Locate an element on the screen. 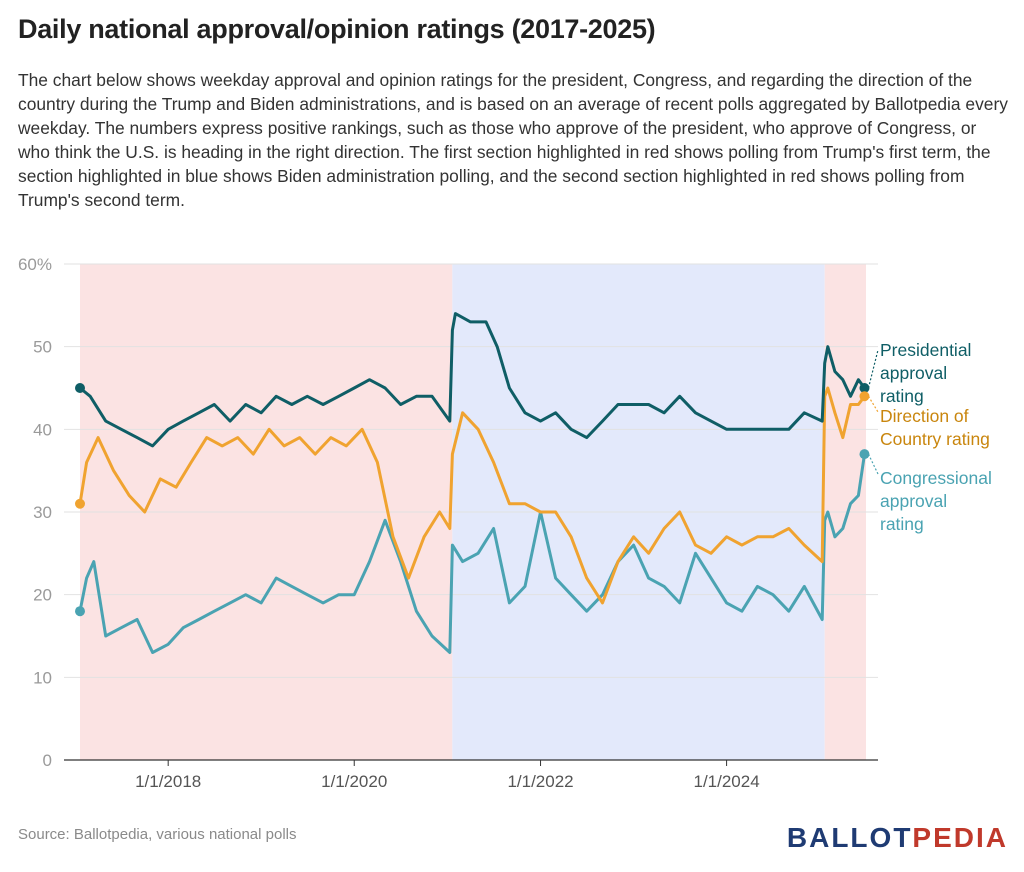 The height and width of the screenshot is (872, 1024). series-label: Congressional approval rating is located at coordinates (936, 501).